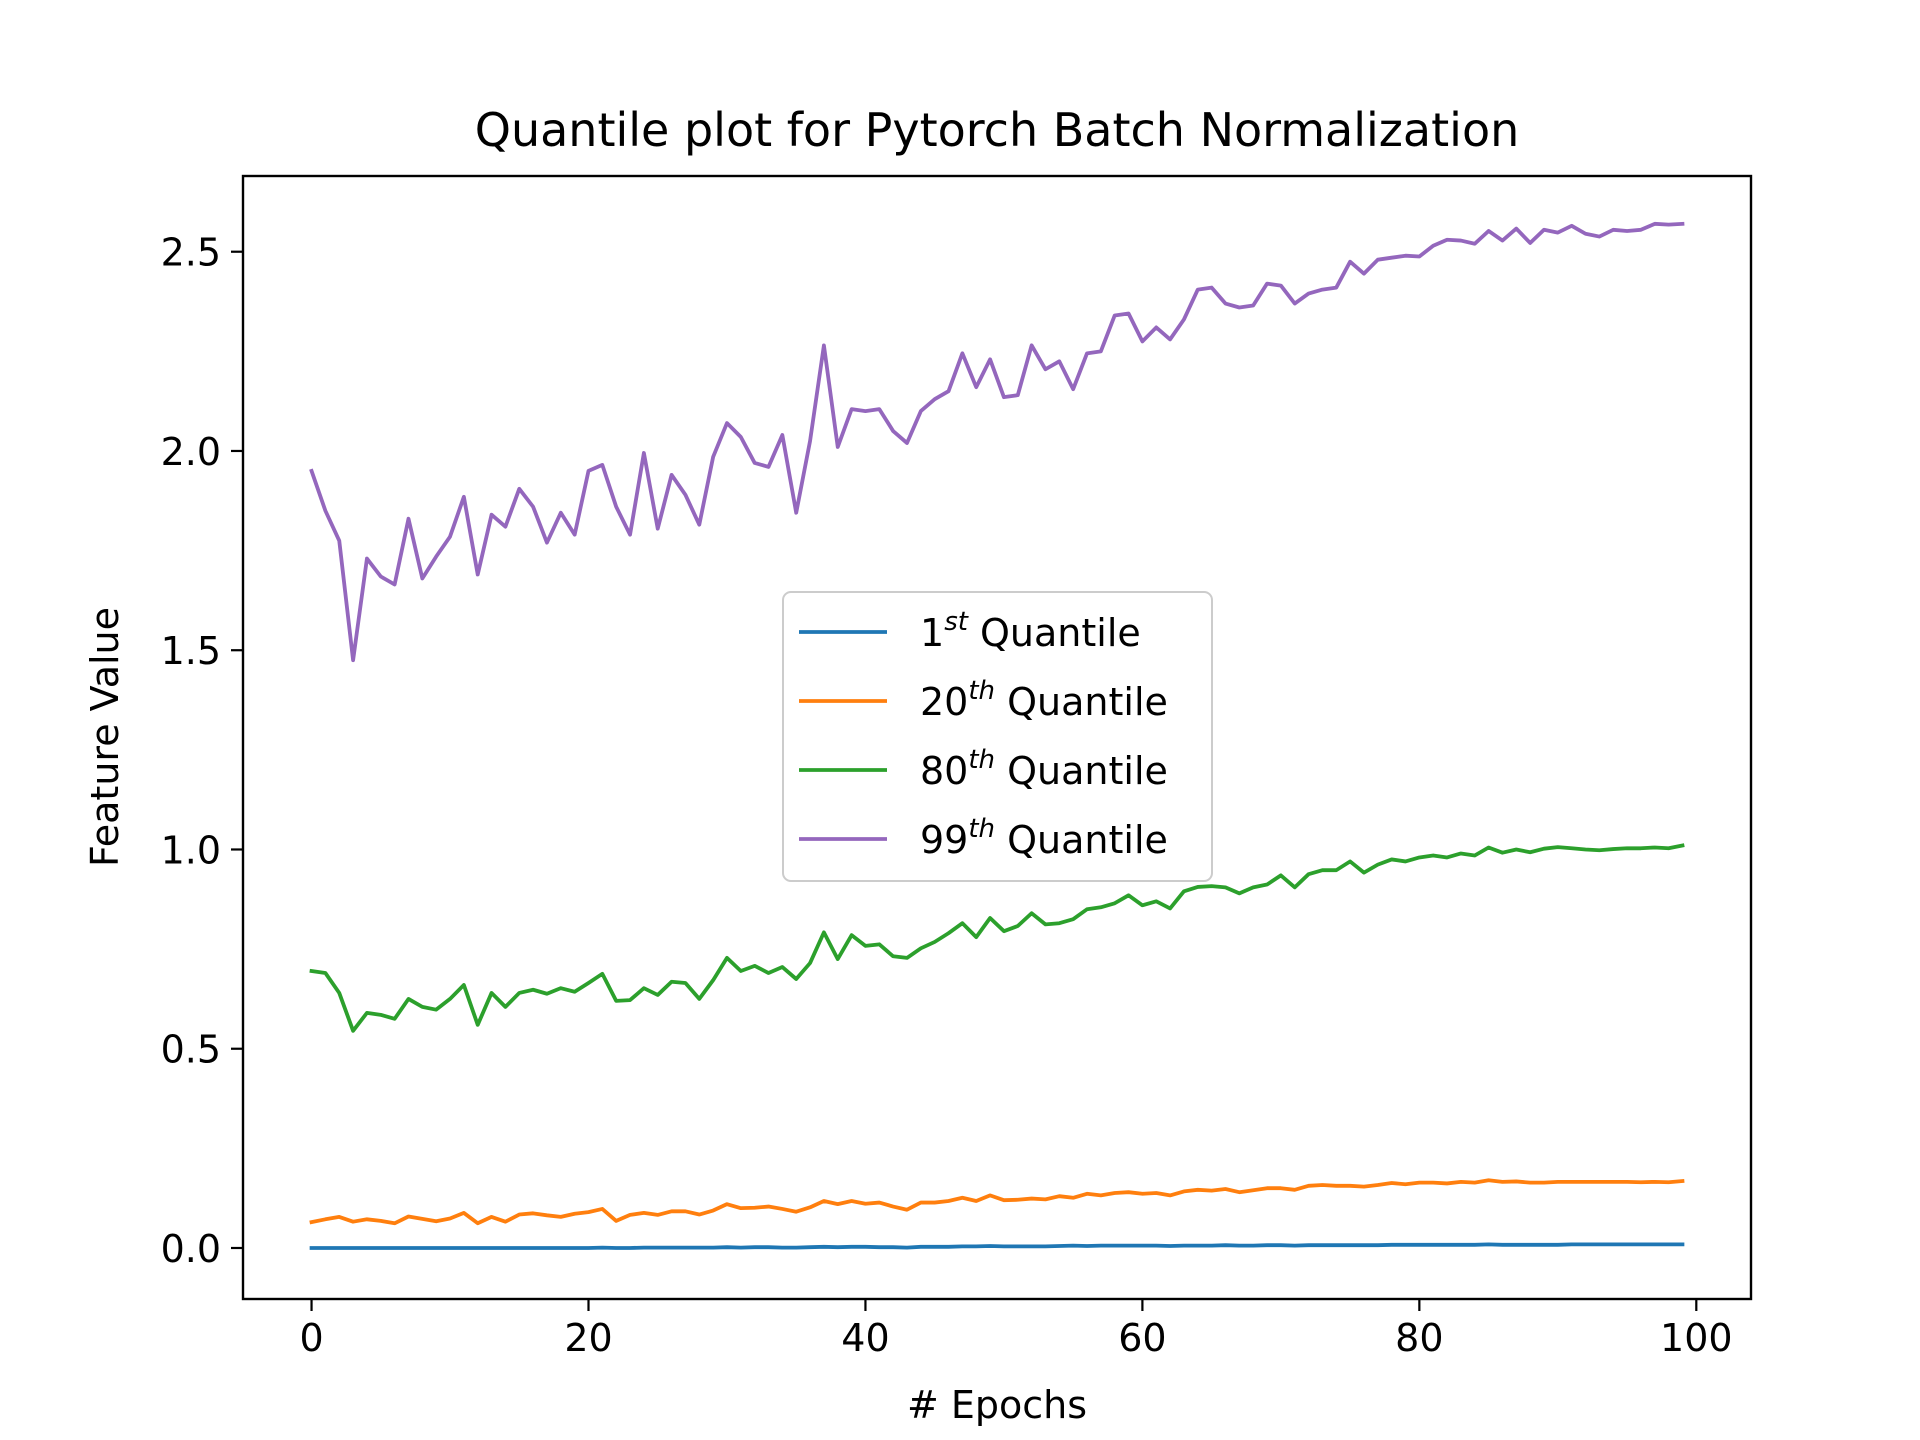 This screenshot has height=1440, width=1920. I want to click on x-tick-label: 60, so click(1142, 1338).